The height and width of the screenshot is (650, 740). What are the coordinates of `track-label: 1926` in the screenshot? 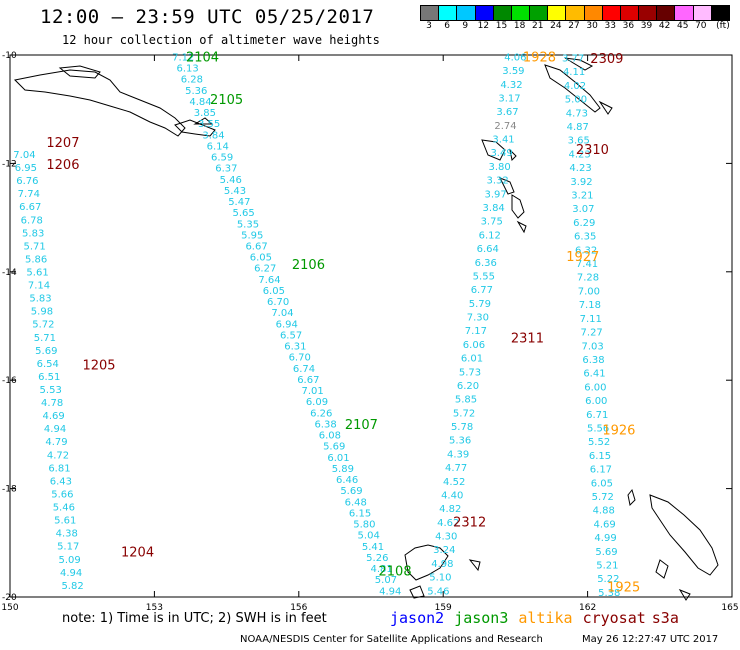 It's located at (618, 430).